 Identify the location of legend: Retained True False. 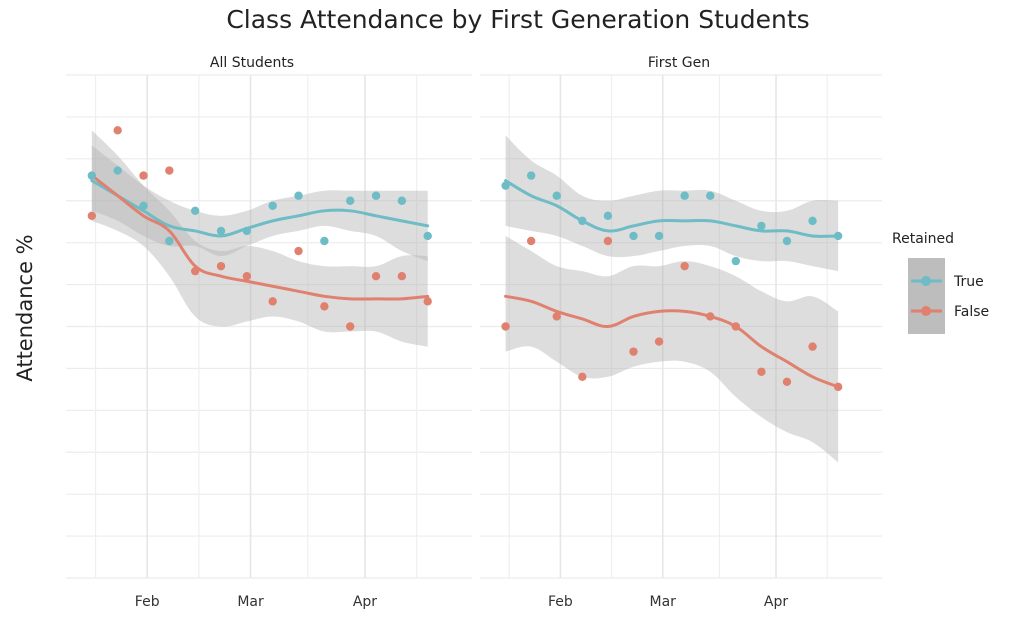
(940, 282).